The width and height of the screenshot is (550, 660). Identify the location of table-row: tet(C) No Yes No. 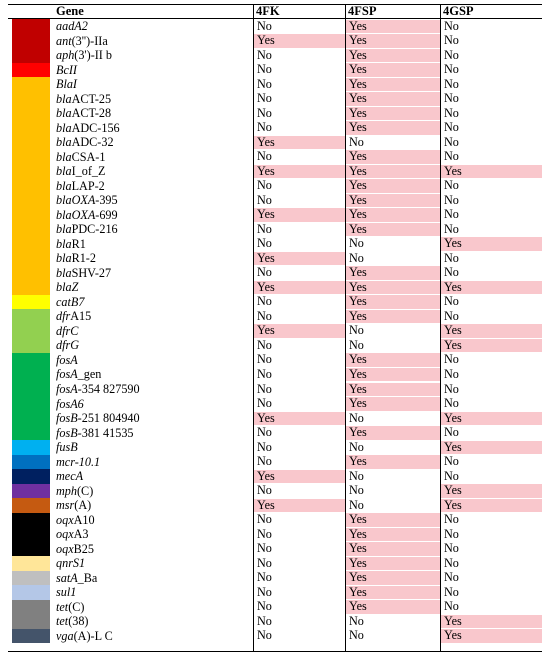
(275, 607).